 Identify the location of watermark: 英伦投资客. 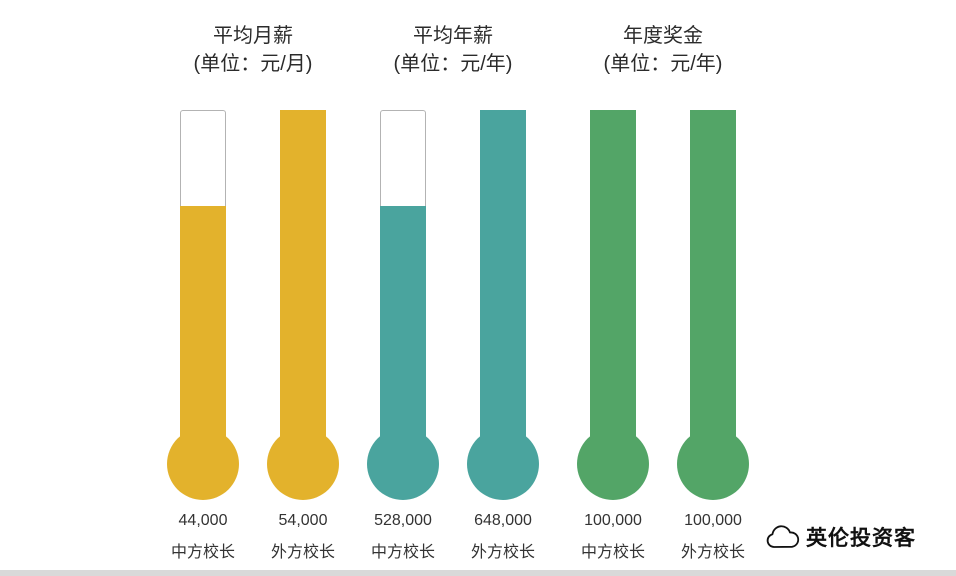
(841, 537).